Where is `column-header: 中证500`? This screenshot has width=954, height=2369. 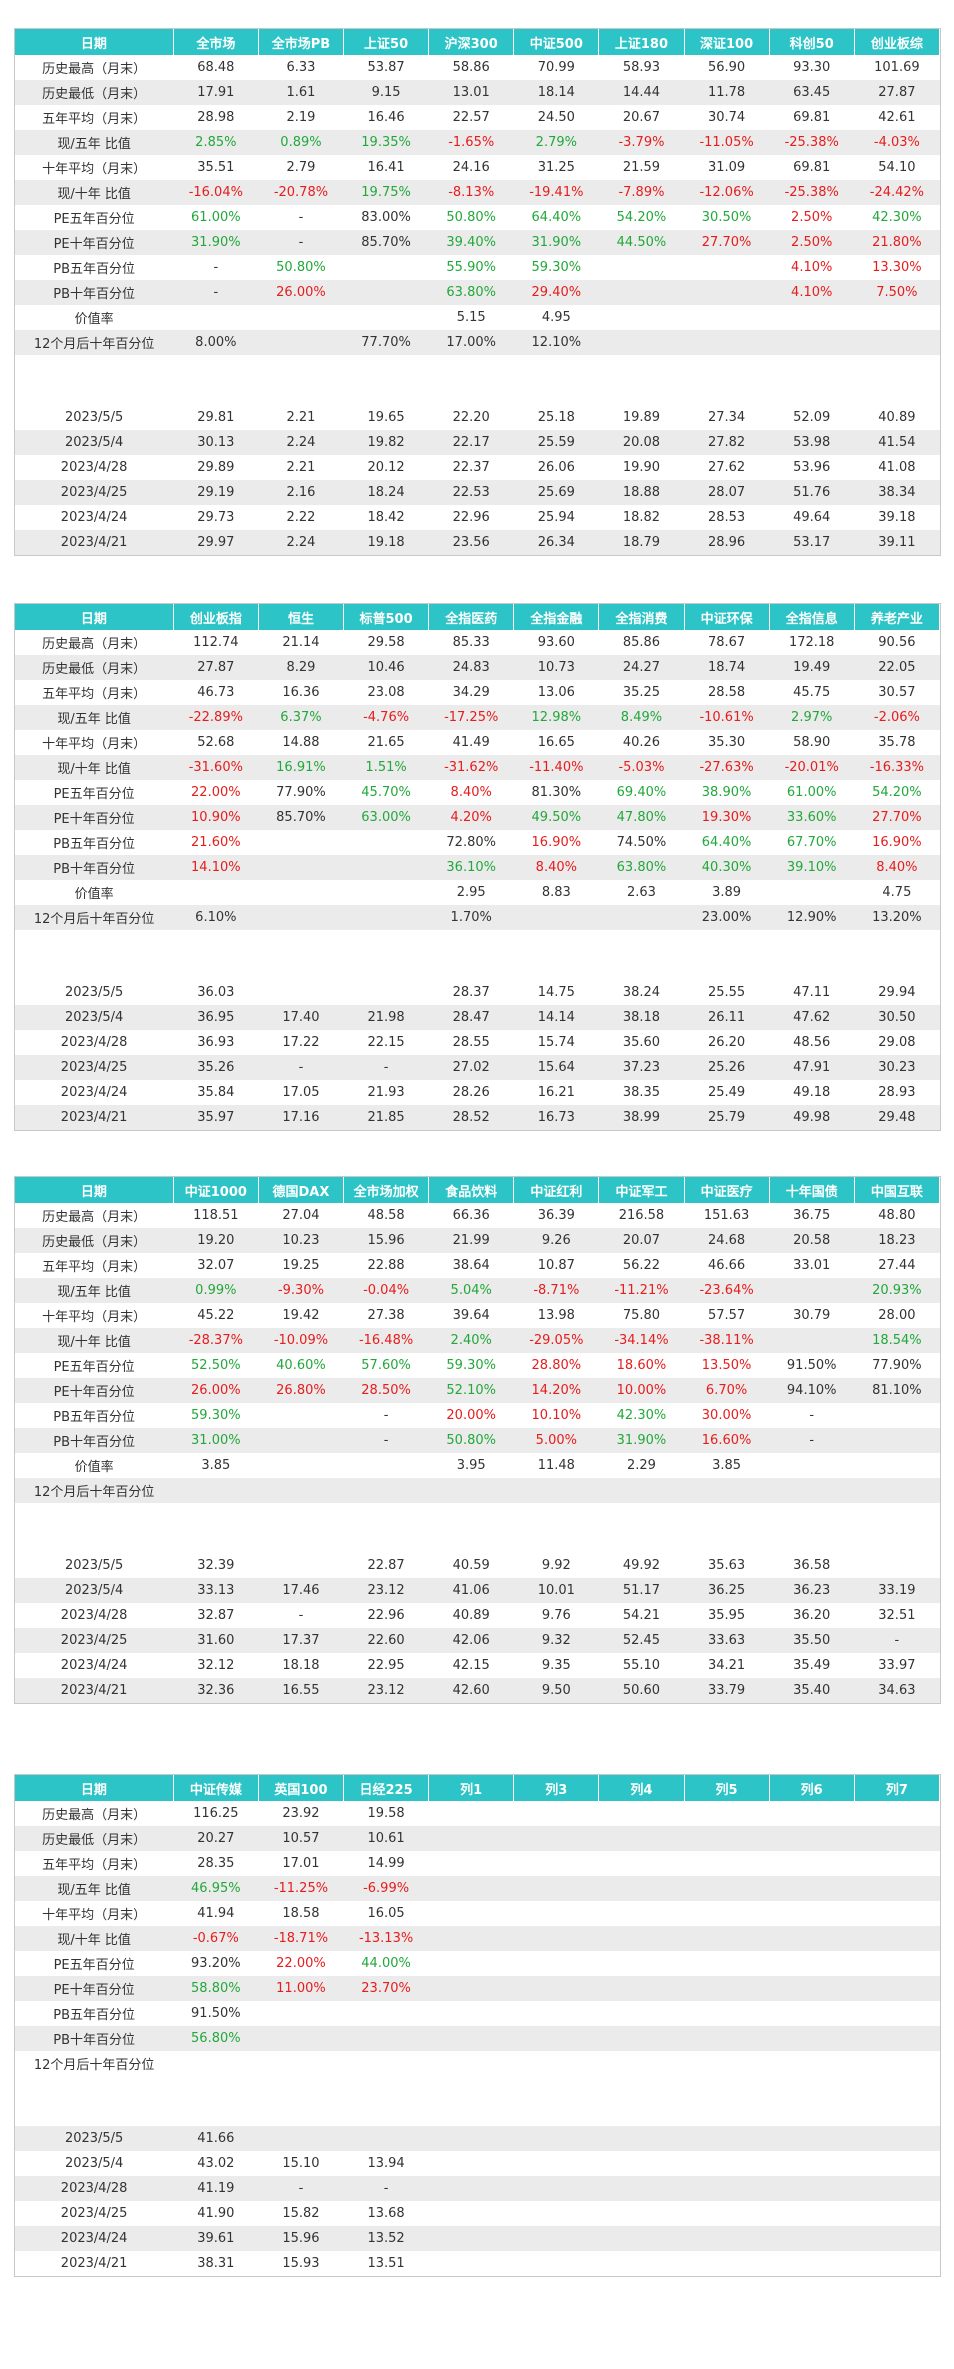
column-header: 中证500 is located at coordinates (556, 42).